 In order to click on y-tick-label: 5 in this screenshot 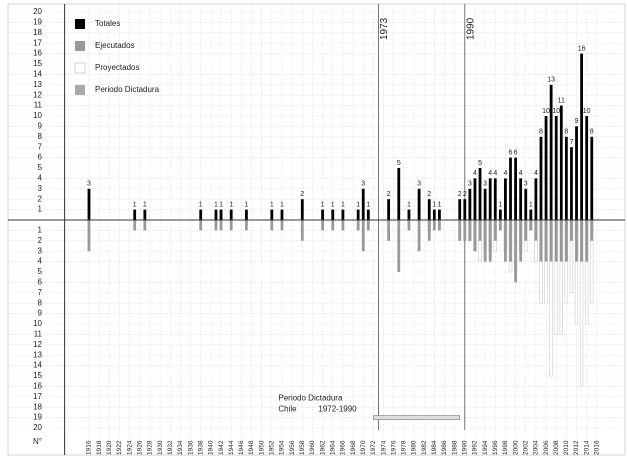, I will do `click(40, 167)`.